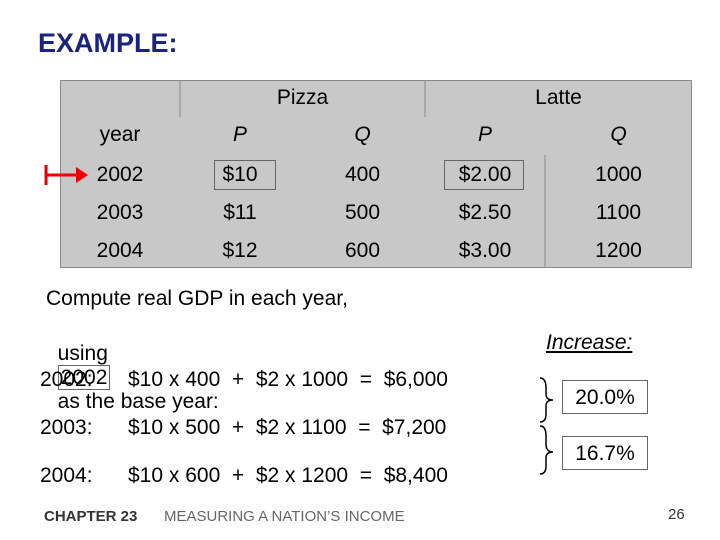 This screenshot has width=720, height=540. Describe the element at coordinates (605, 397) in the screenshot. I see `increase-value: 20.0%` at that location.